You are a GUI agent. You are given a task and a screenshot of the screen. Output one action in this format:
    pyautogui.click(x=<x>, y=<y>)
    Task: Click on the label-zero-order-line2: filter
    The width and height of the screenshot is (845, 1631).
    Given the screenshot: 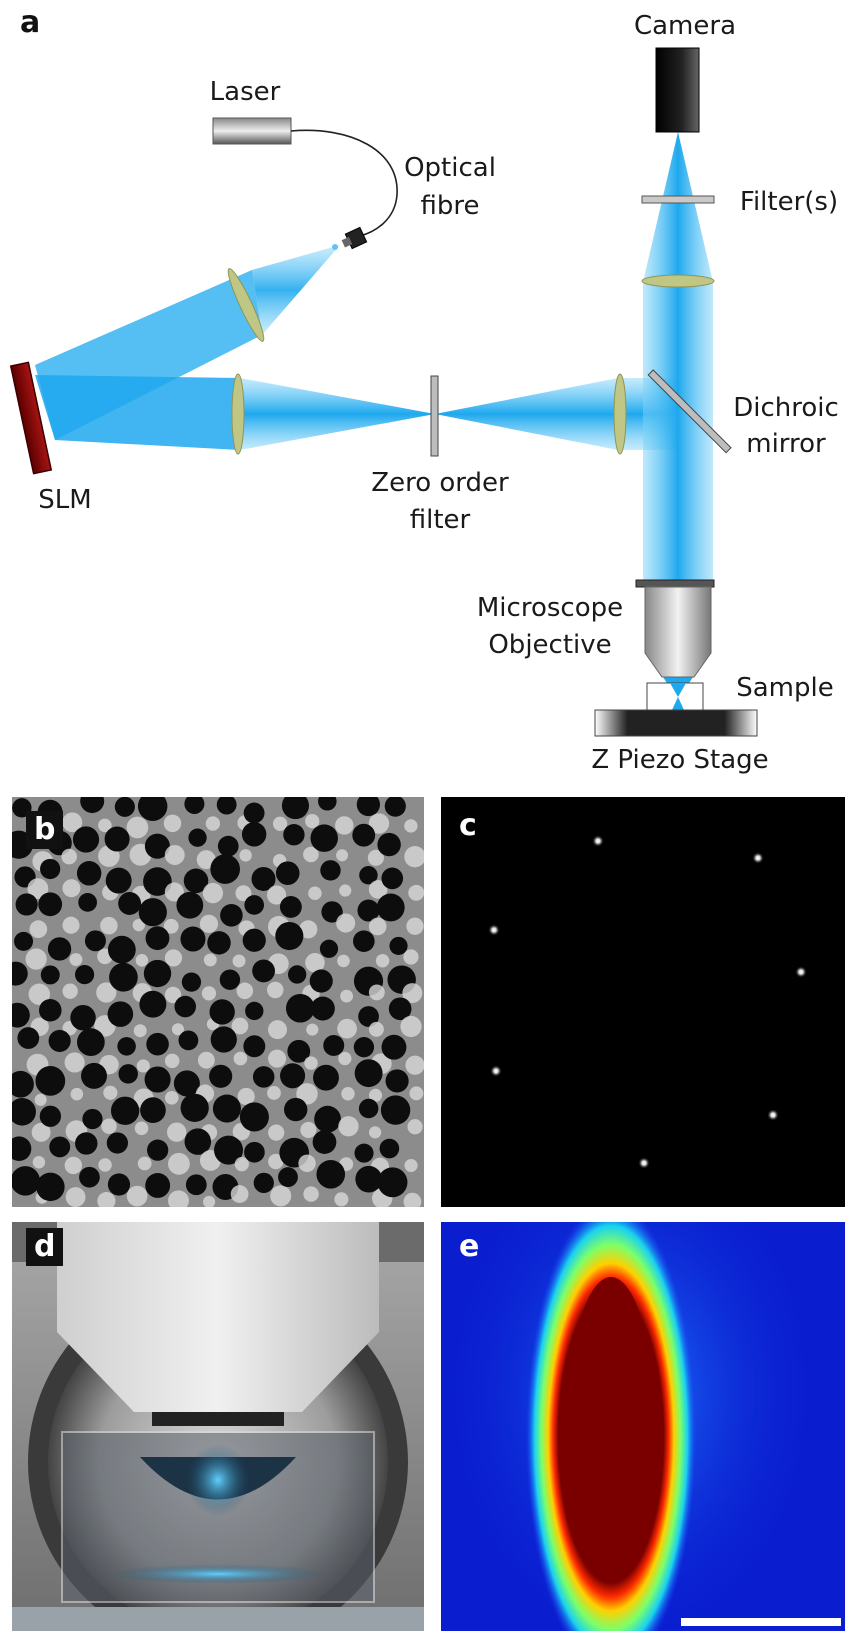 What is the action you would take?
    pyautogui.click(x=440, y=520)
    